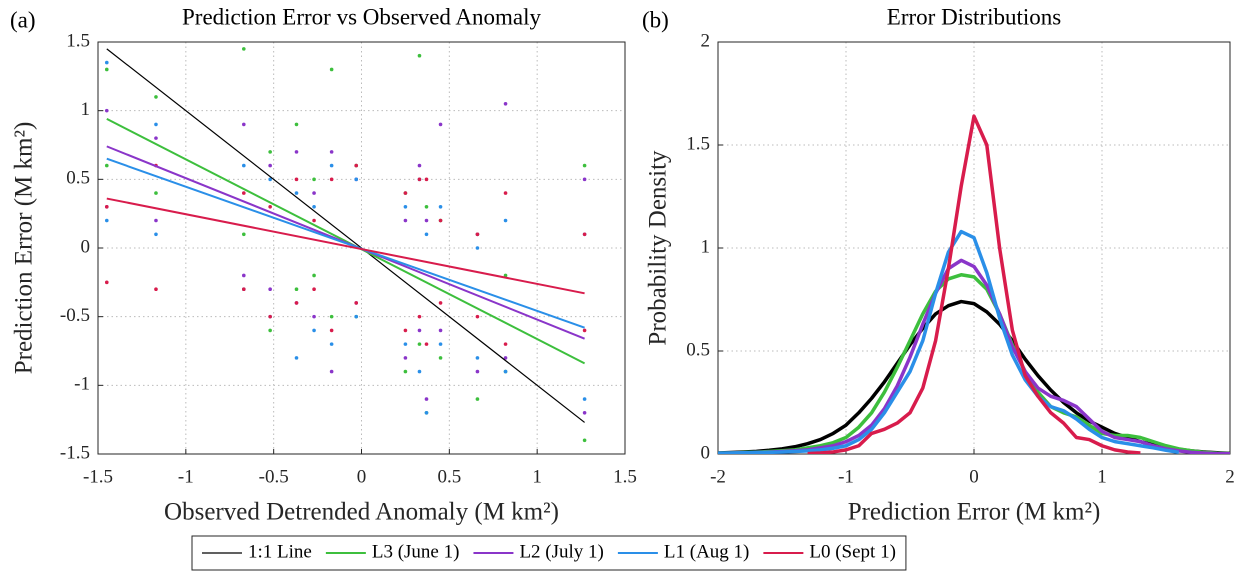 The width and height of the screenshot is (1250, 574). Describe the element at coordinates (974, 512) in the screenshot. I see `x-axis-label: Prediction Error (M km²)` at that location.